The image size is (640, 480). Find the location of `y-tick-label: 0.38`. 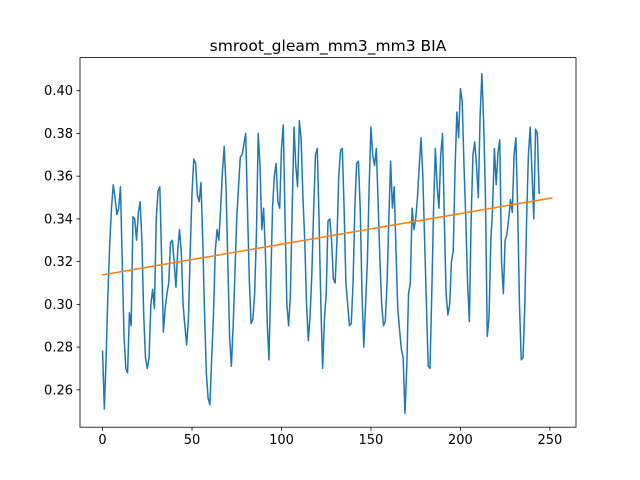

y-tick-label: 0.38 is located at coordinates (58, 134).